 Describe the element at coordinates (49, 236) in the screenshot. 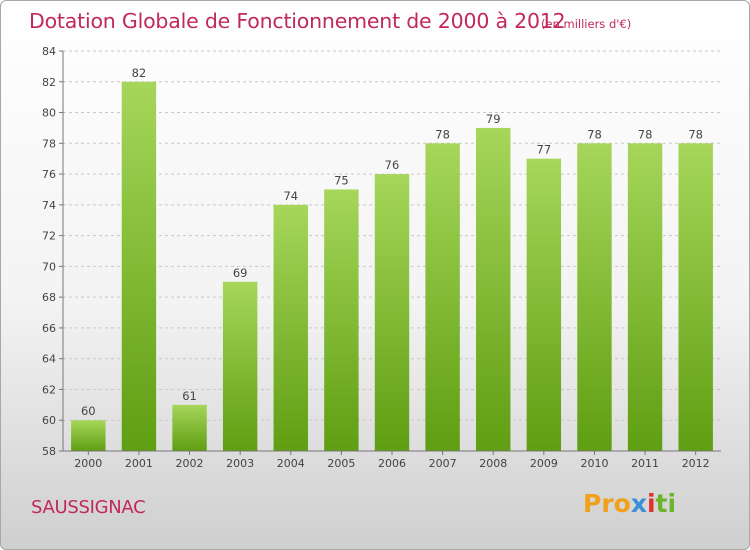

I see `y-tick-label: 72` at that location.